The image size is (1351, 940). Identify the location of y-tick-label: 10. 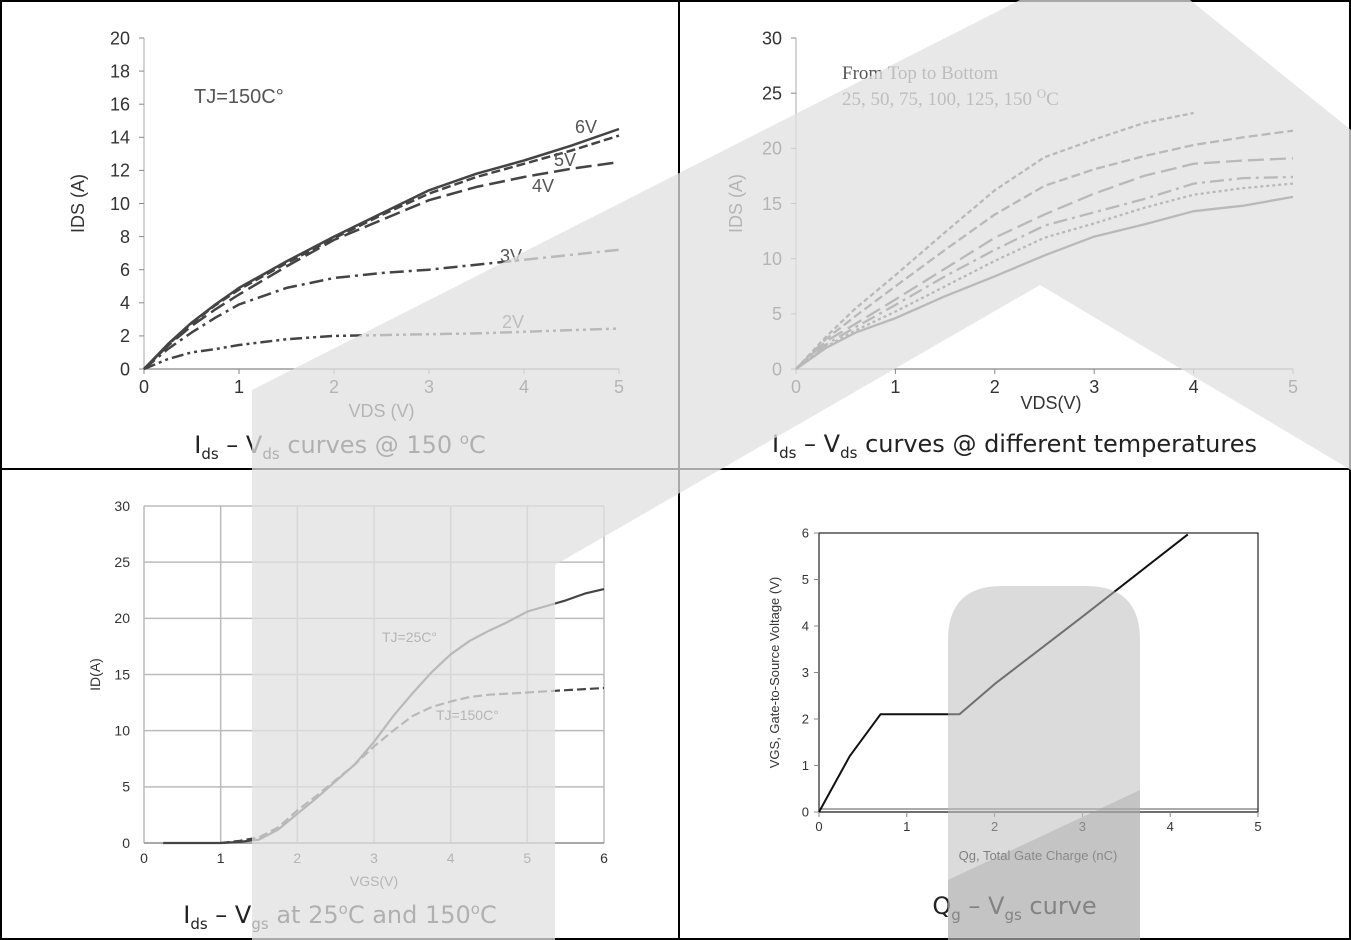
(122, 731).